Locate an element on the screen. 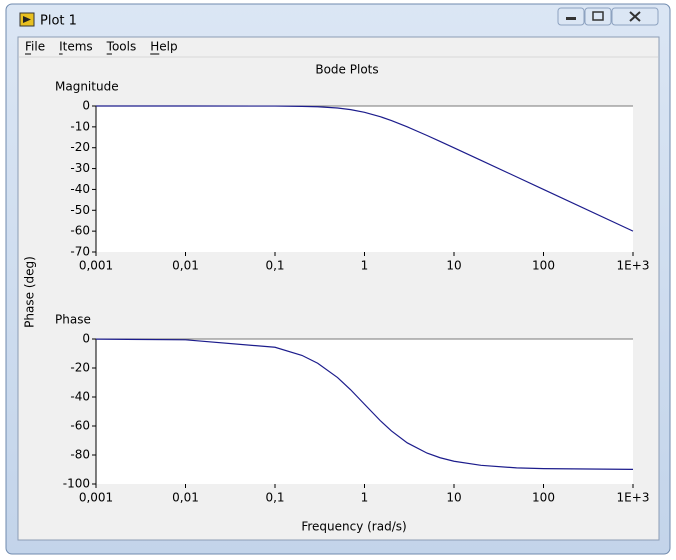 This screenshot has height=560, width=676. y-tick-label: -100 is located at coordinates (76, 484).